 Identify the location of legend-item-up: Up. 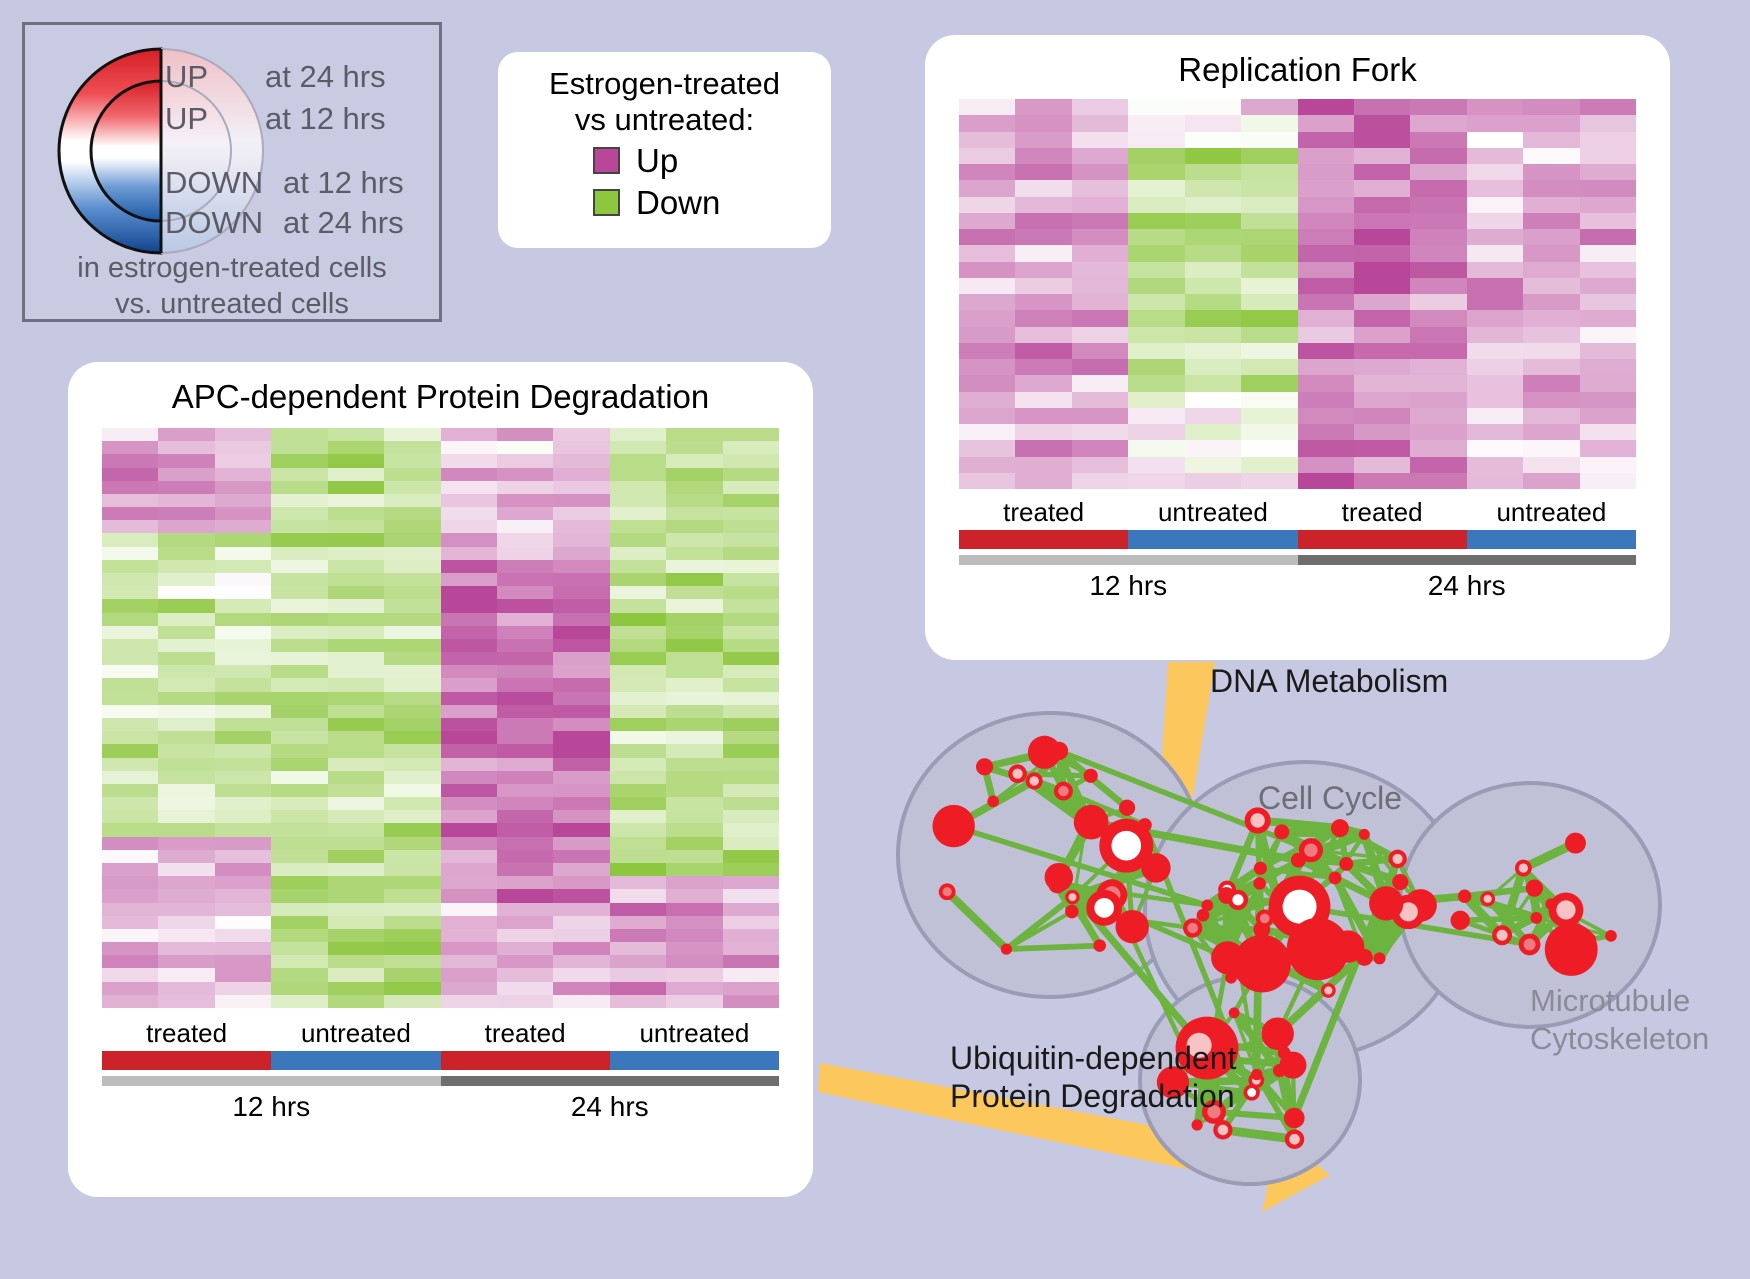
(664, 161).